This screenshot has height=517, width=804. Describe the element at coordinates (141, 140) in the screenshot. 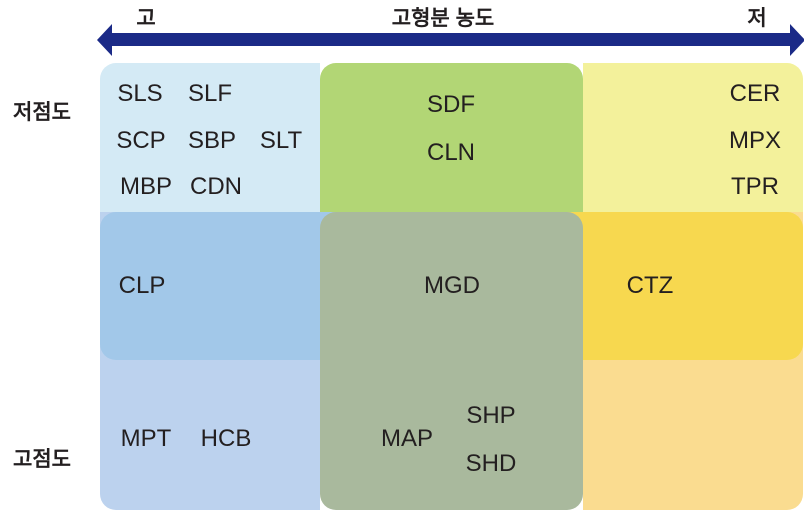

I see `code-label: SCP` at that location.